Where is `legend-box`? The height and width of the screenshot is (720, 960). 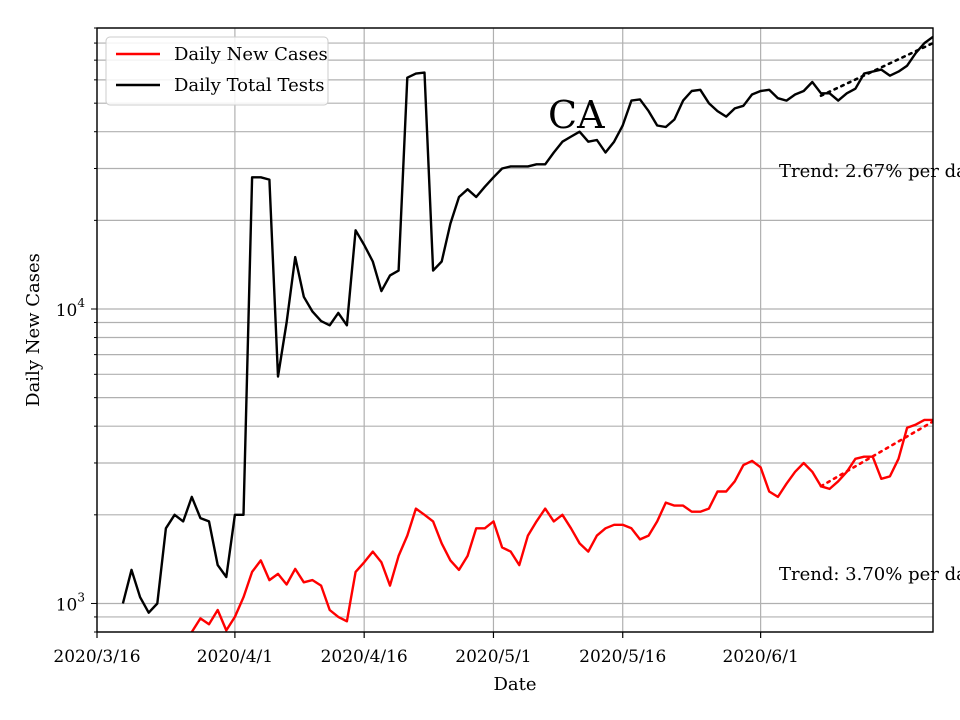
legend-box is located at coordinates (217, 71).